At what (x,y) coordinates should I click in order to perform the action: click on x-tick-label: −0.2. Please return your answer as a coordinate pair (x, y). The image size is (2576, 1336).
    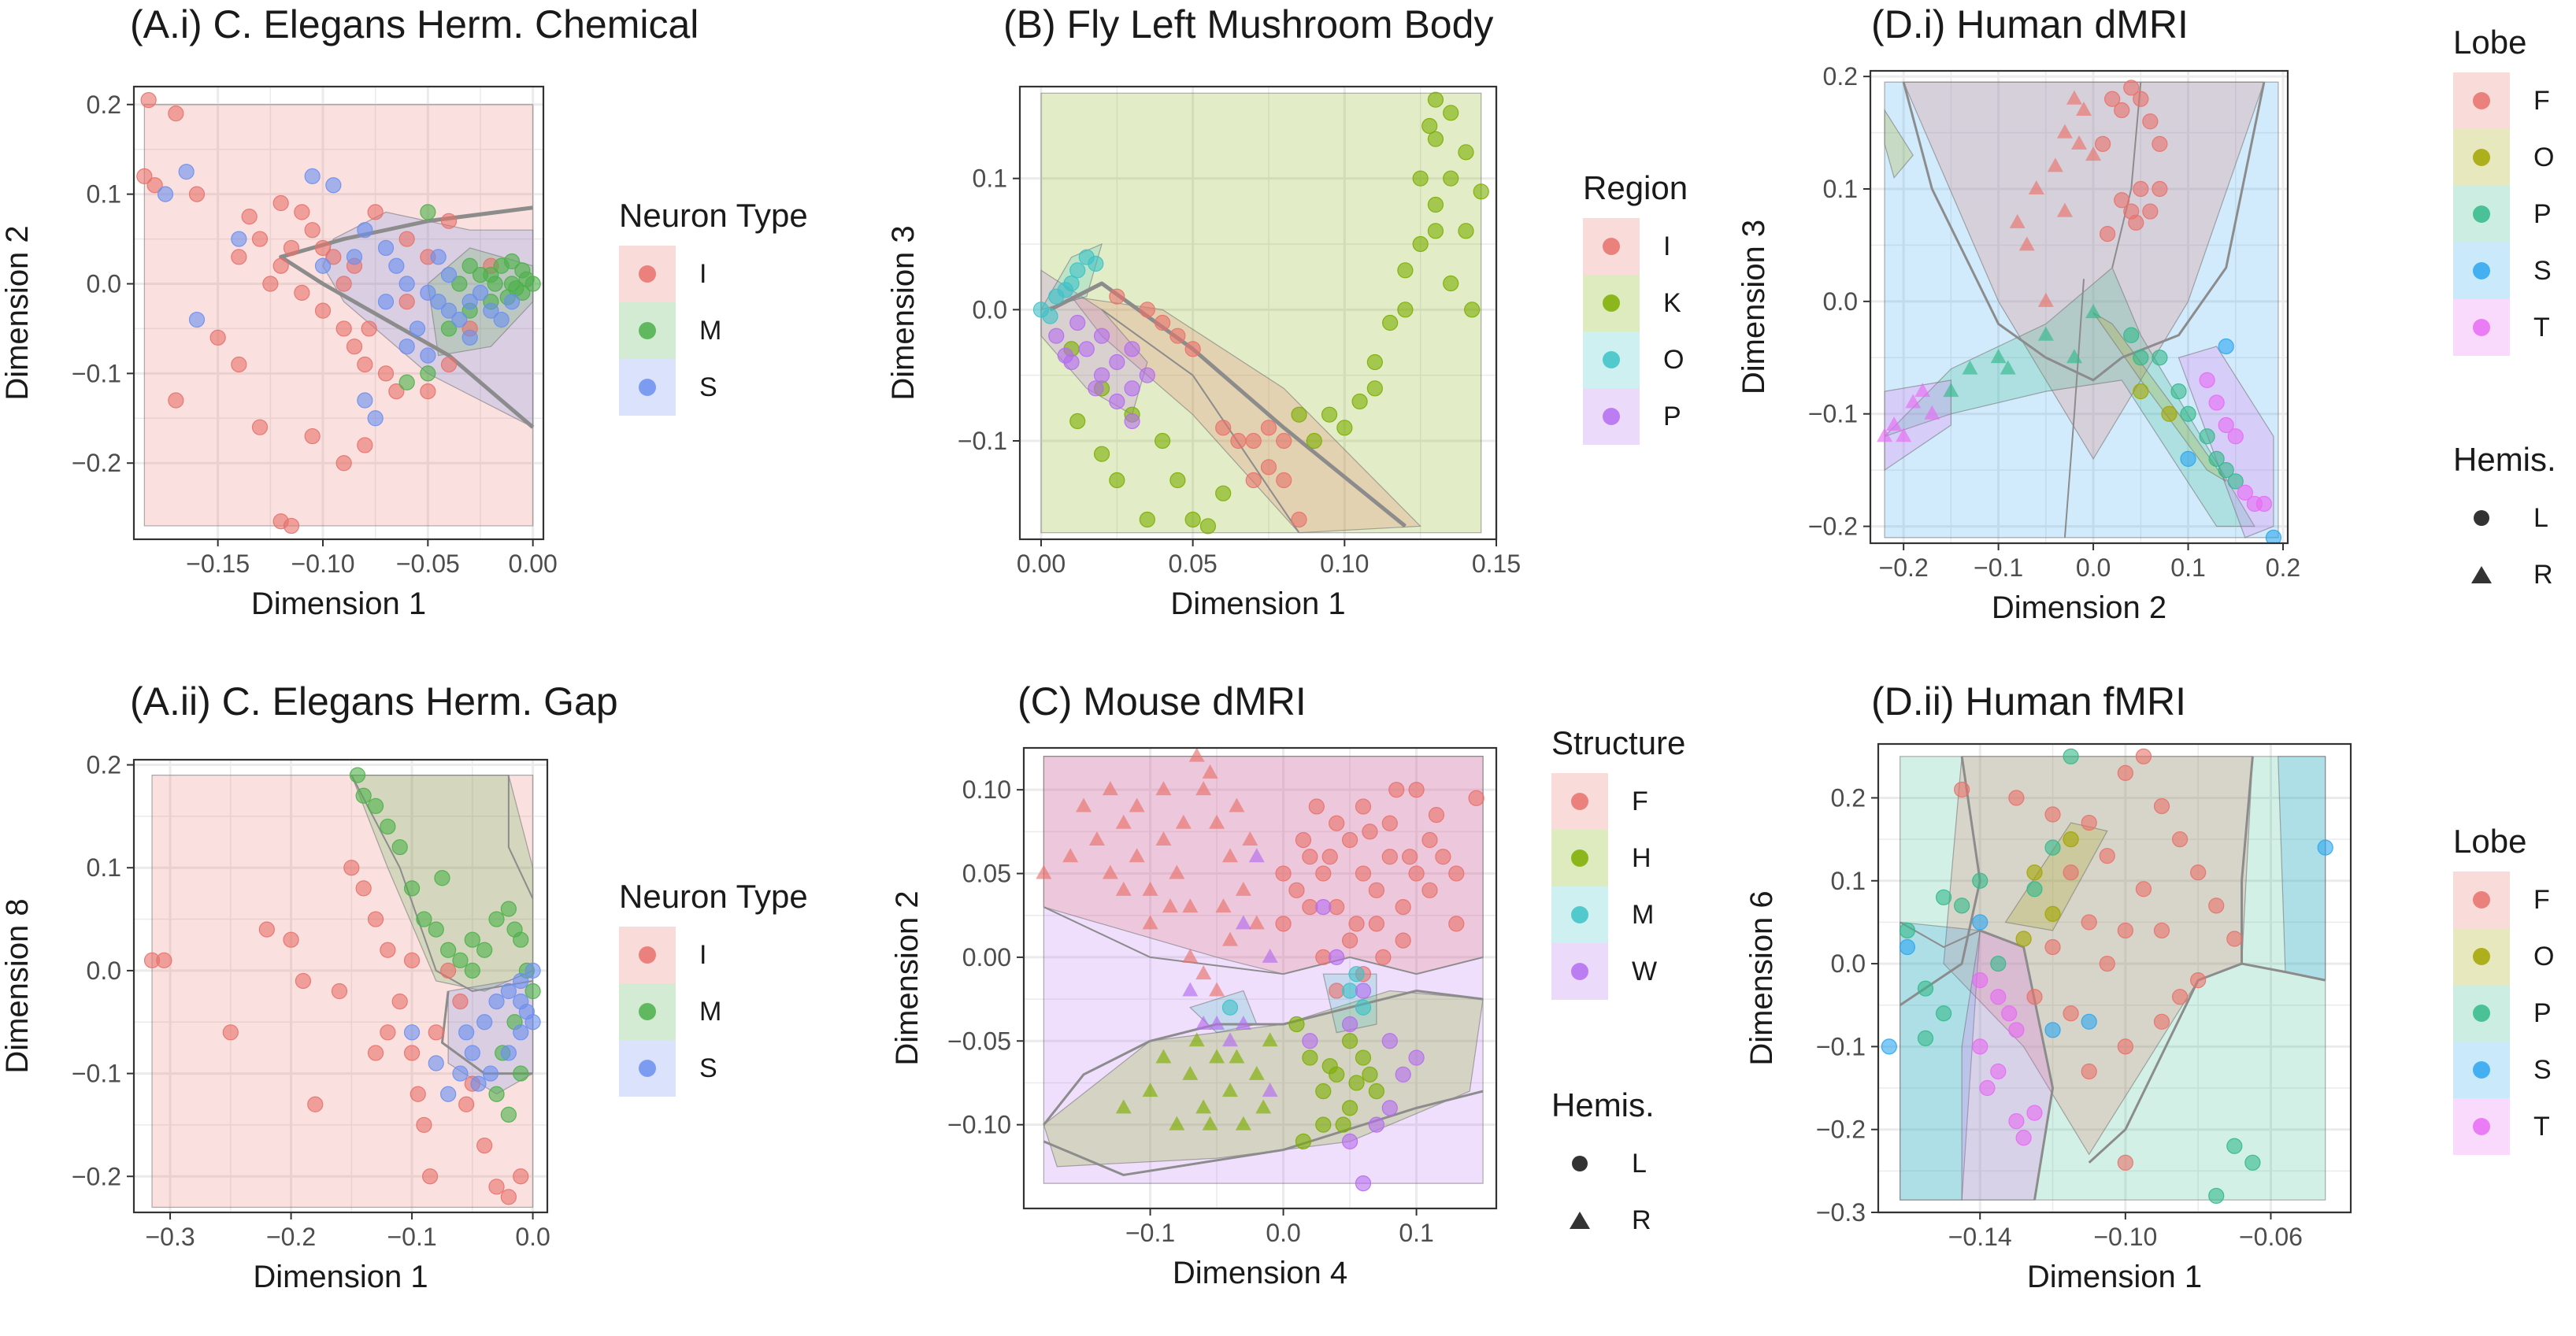
    Looking at the image, I should click on (291, 1237).